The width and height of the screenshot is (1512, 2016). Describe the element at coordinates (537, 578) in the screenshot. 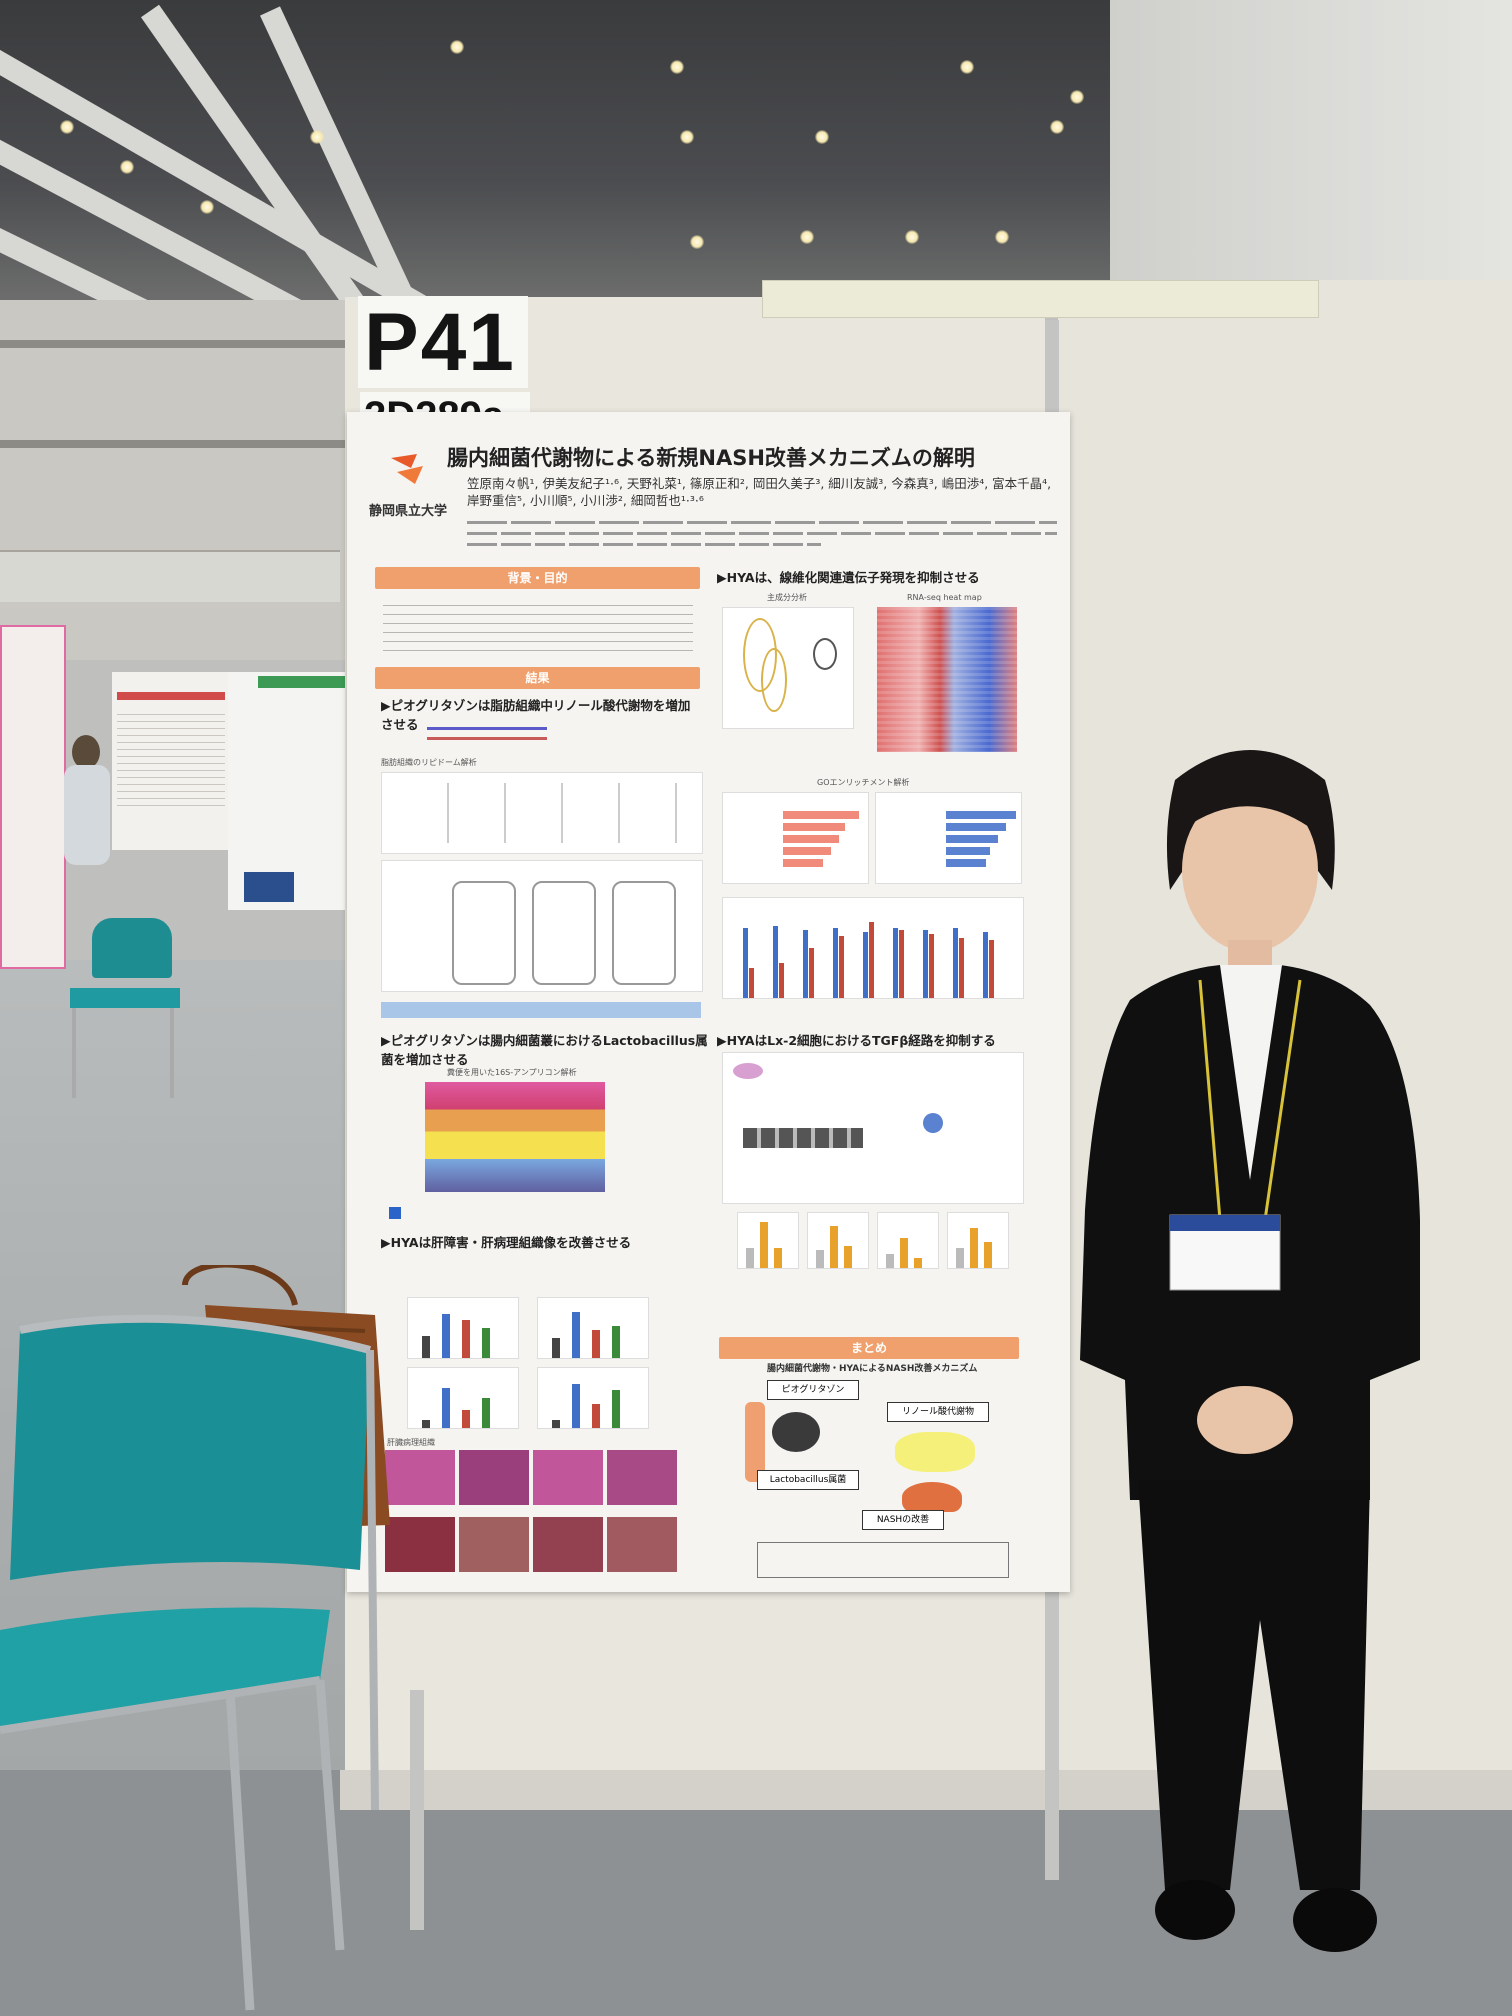

I see `section-header: 背景・目的` at that location.